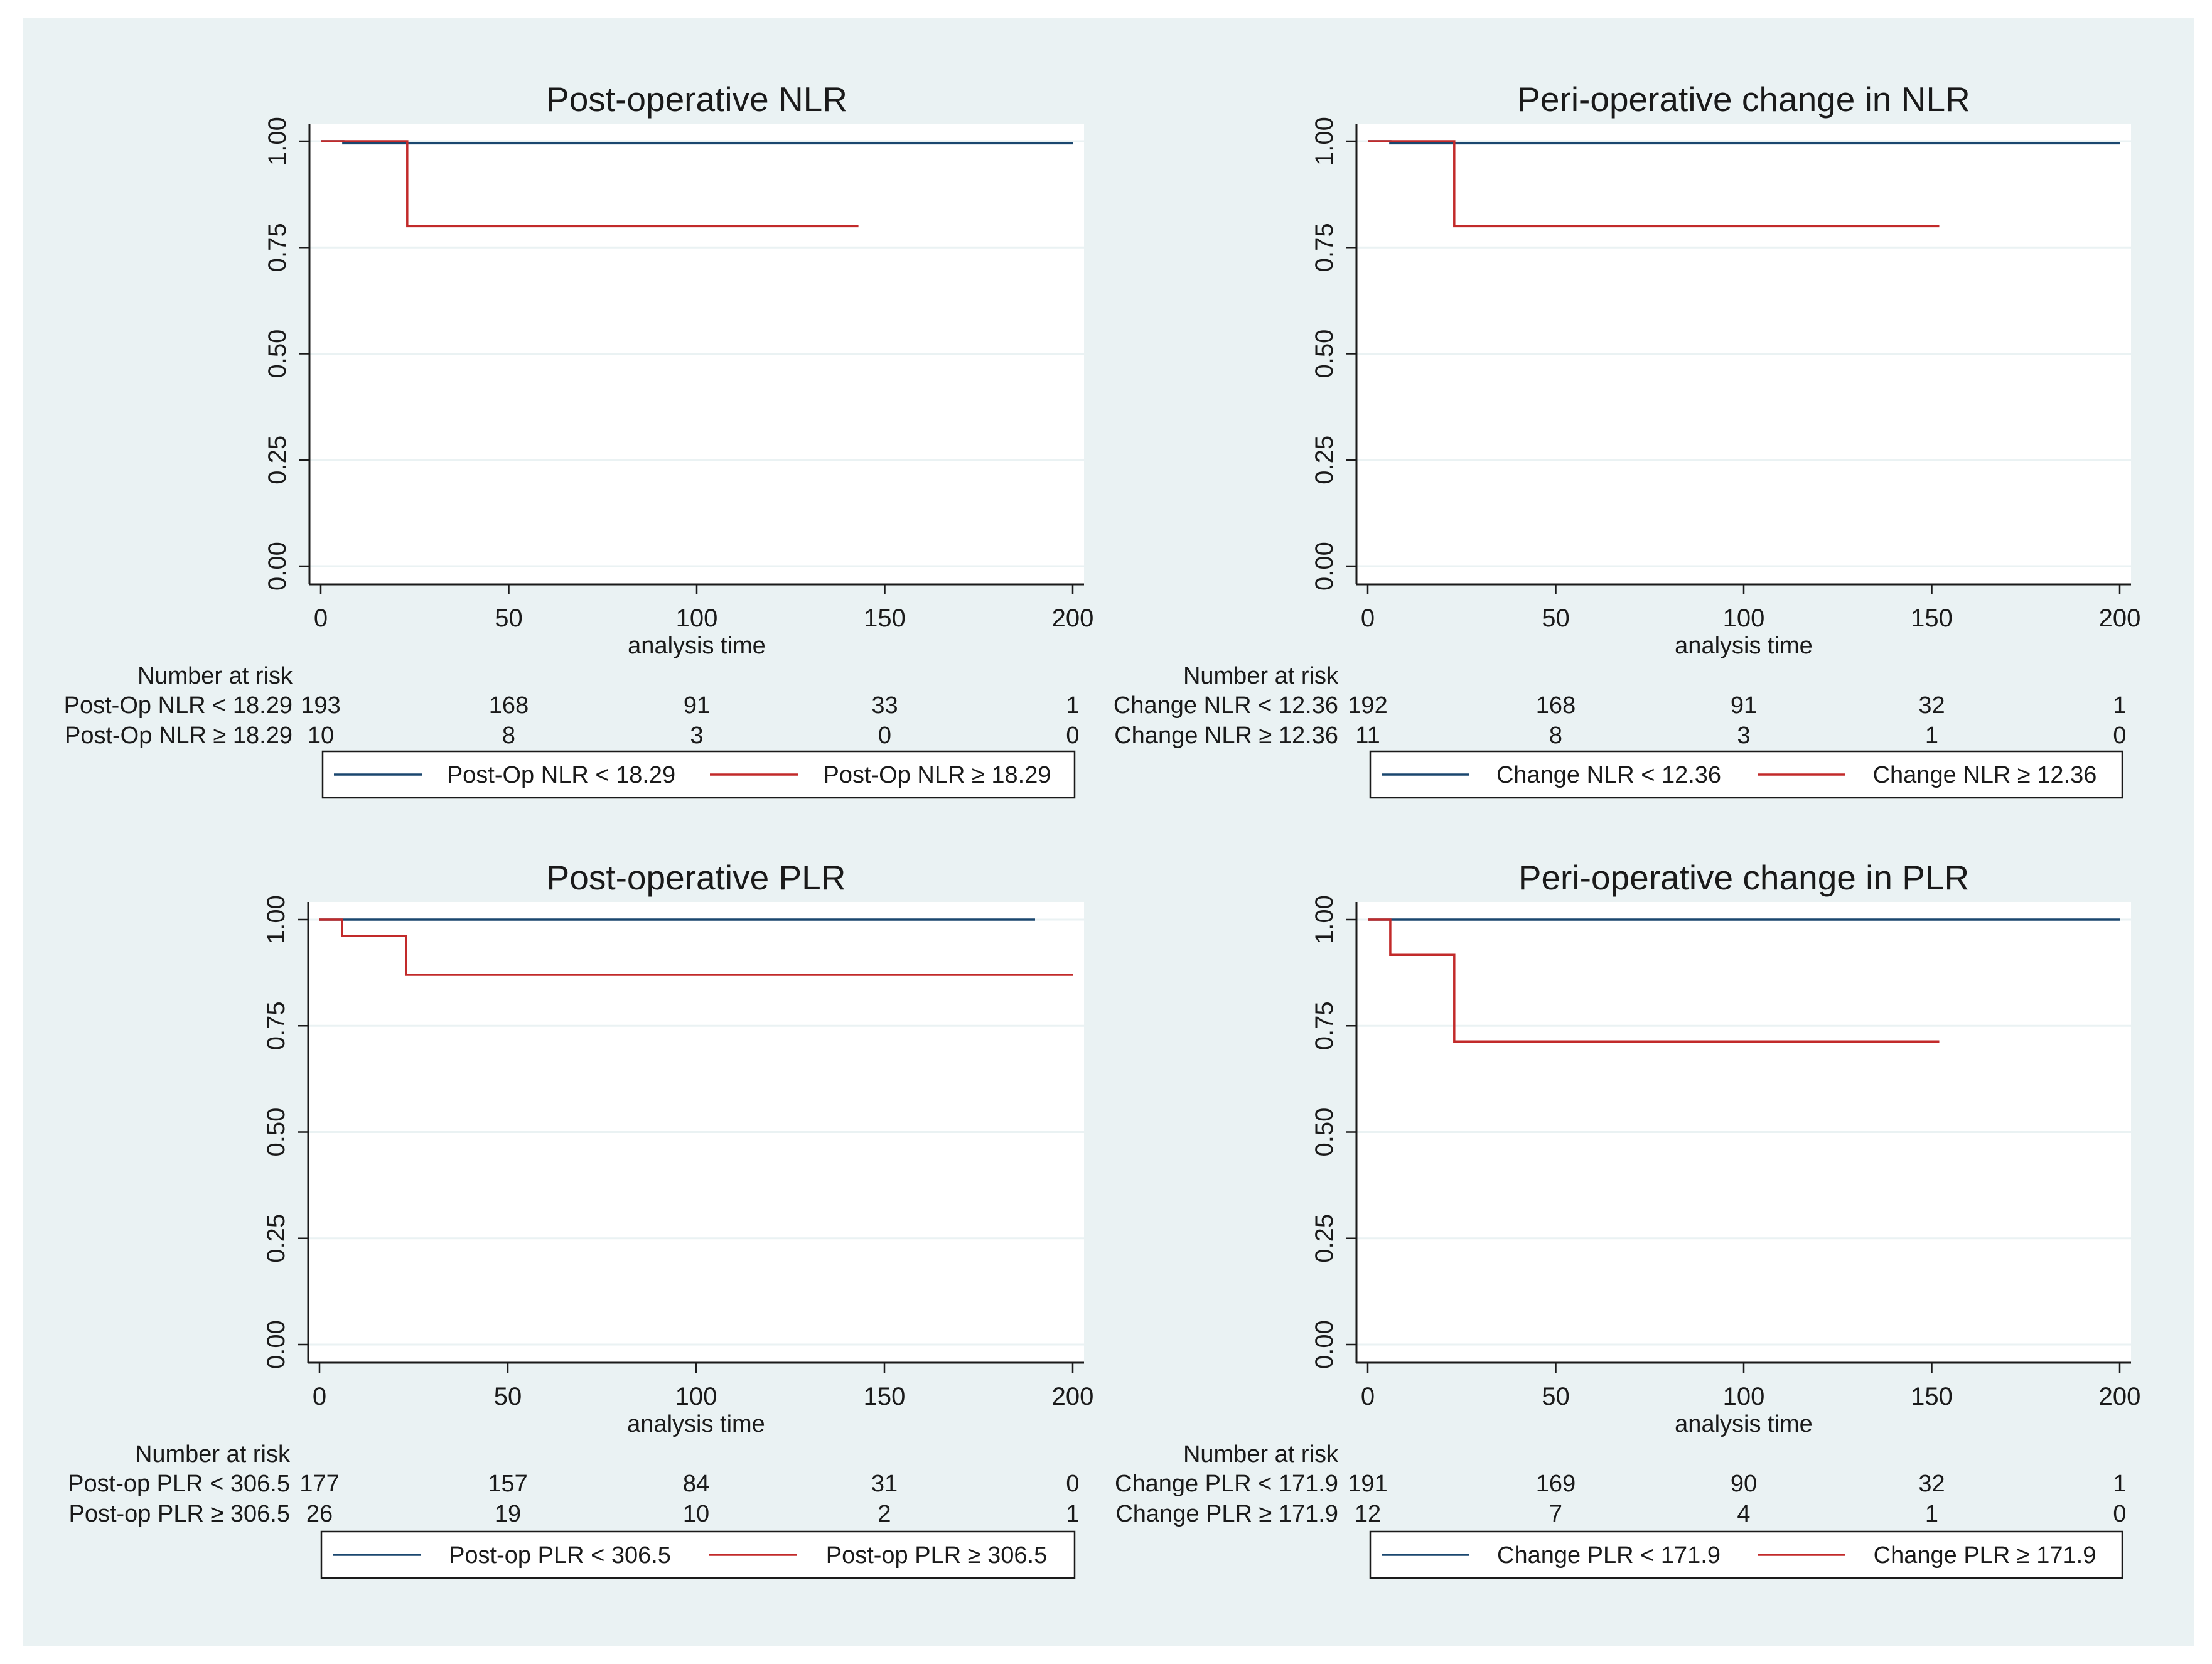 Image resolution: width=2212 pixels, height=1664 pixels. I want to click on risk-count: 31, so click(884, 1484).